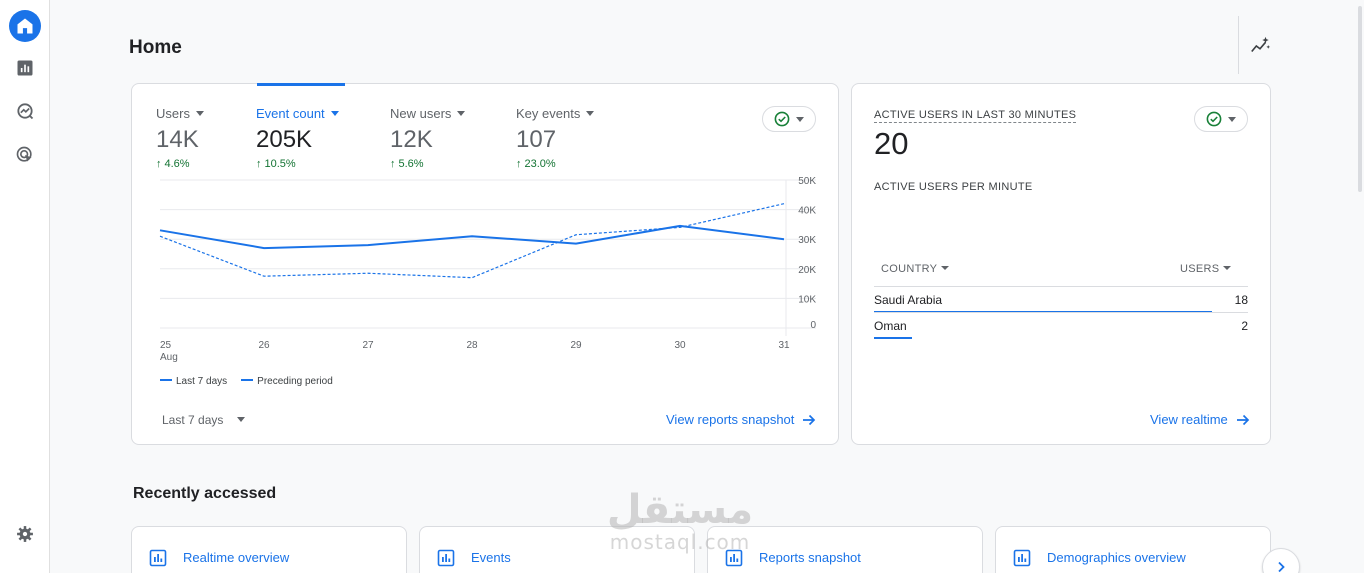 The width and height of the screenshot is (1364, 573). I want to click on table-row: Saudi Arabia 18, so click(1061, 299).